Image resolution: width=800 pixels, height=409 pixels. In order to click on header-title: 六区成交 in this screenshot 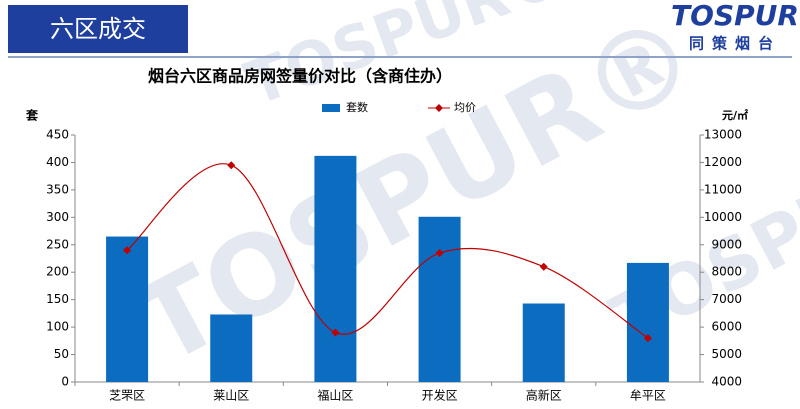, I will do `click(98, 29)`.